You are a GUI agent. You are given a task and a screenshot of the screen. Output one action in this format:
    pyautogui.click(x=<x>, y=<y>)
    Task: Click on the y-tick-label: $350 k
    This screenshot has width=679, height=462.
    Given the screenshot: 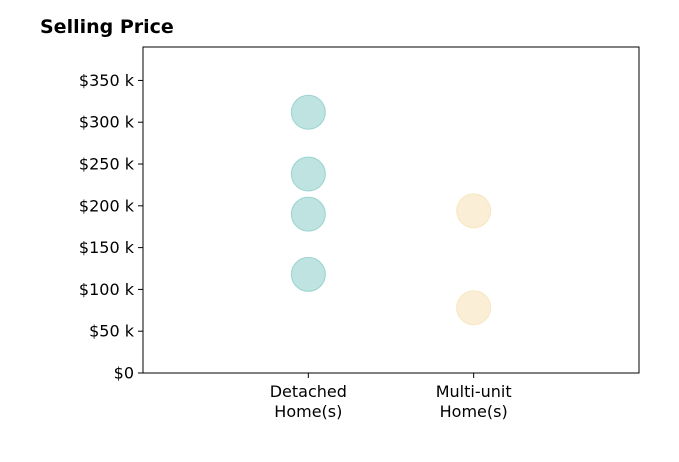 What is the action you would take?
    pyautogui.click(x=107, y=80)
    